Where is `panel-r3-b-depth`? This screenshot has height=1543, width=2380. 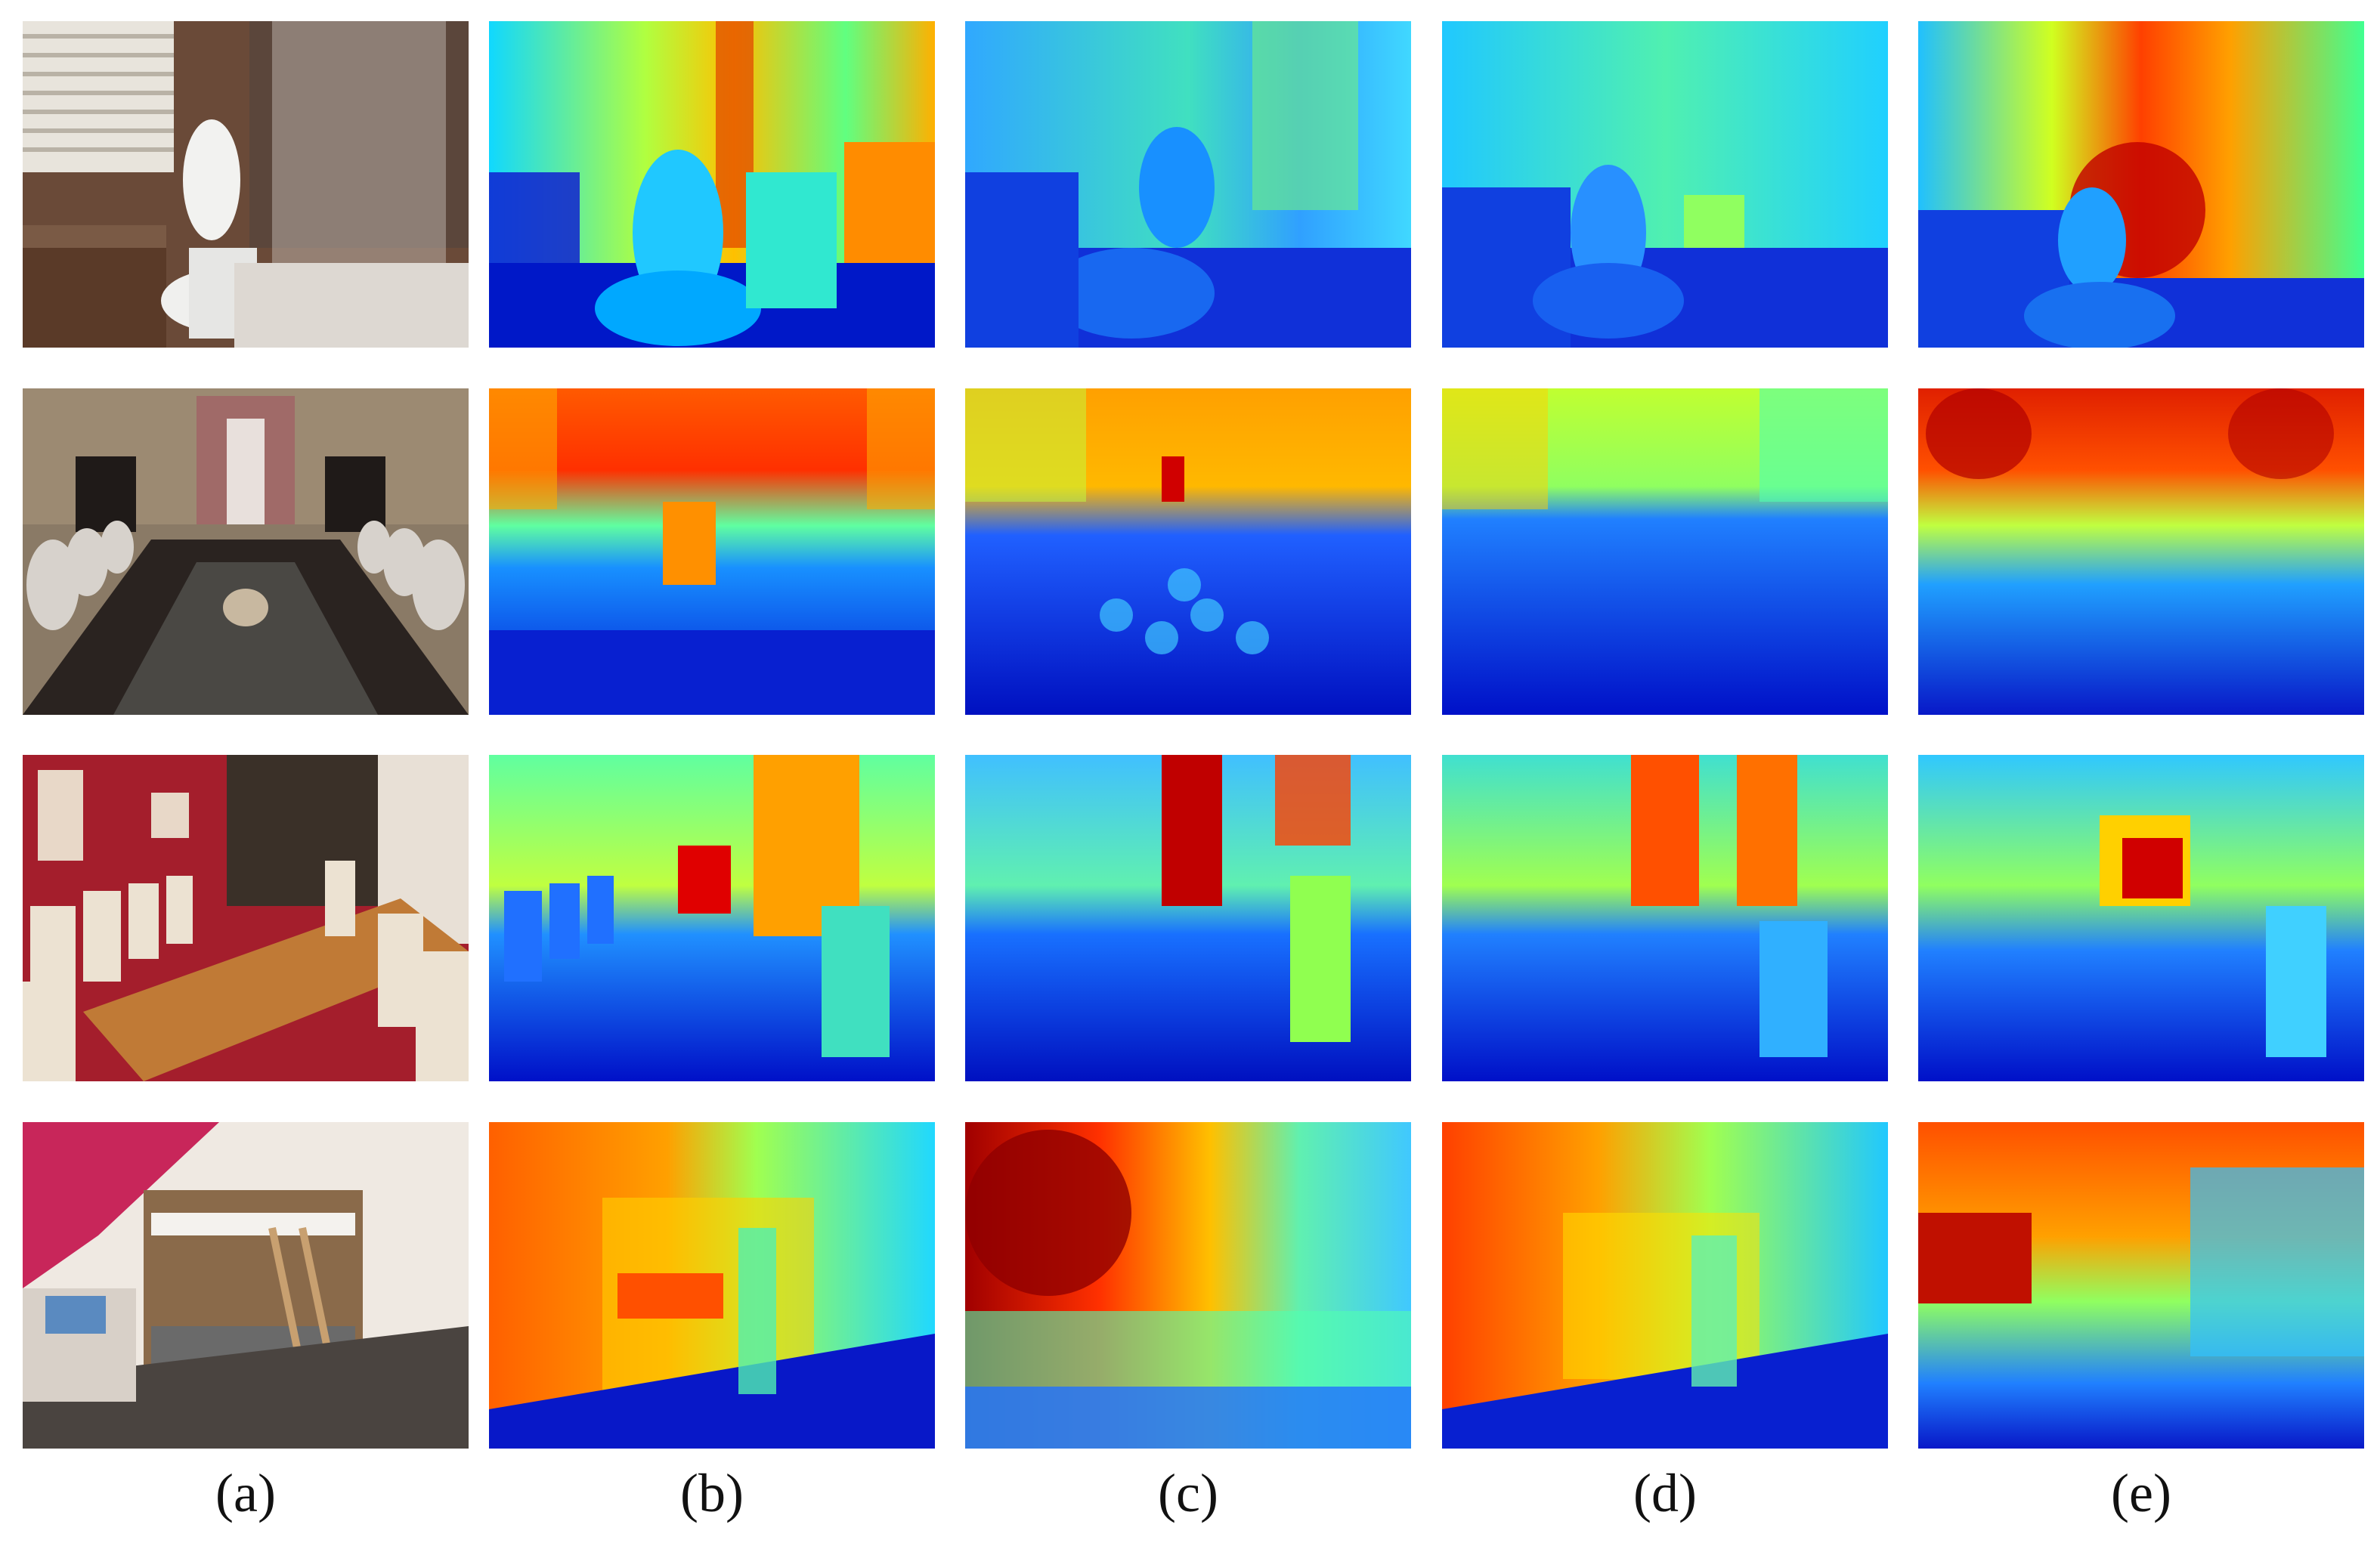
panel-r3-b-depth is located at coordinates (712, 918).